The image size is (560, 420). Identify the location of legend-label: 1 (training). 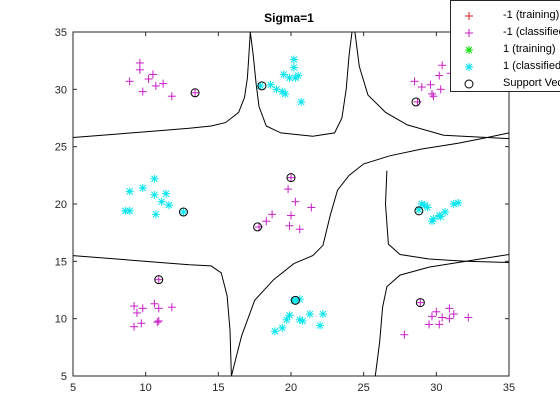
(529, 49).